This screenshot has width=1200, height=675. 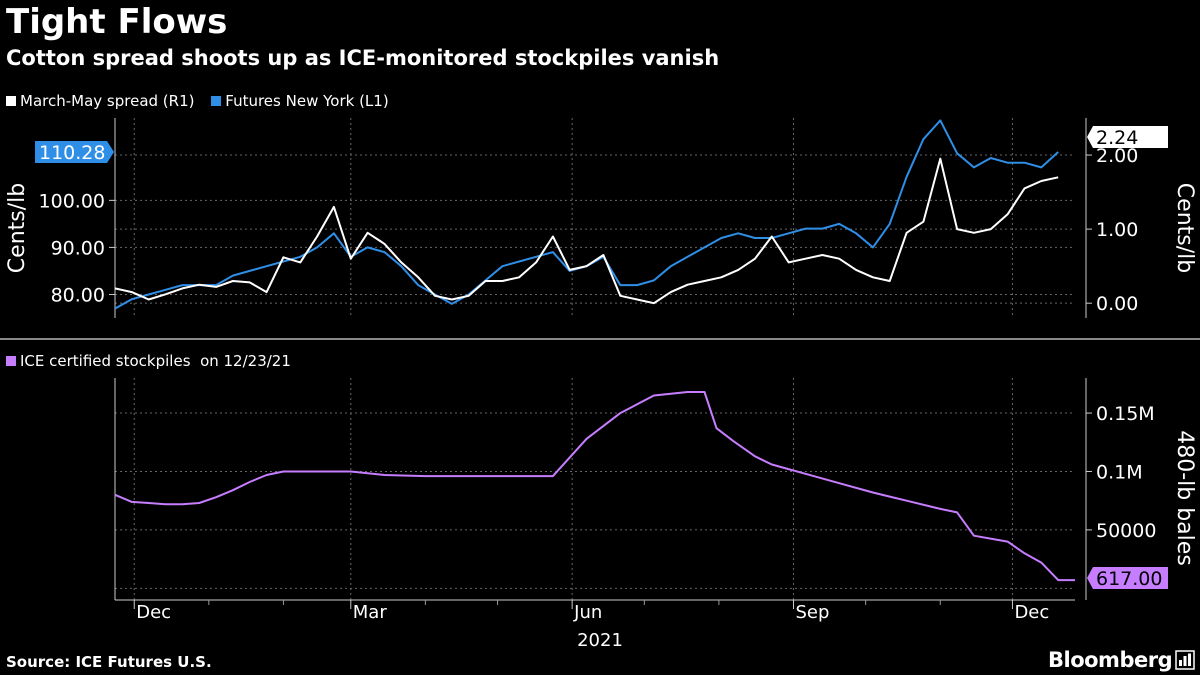 I want to click on legend-label-spread: March-May spread (R1), so click(x=107, y=101).